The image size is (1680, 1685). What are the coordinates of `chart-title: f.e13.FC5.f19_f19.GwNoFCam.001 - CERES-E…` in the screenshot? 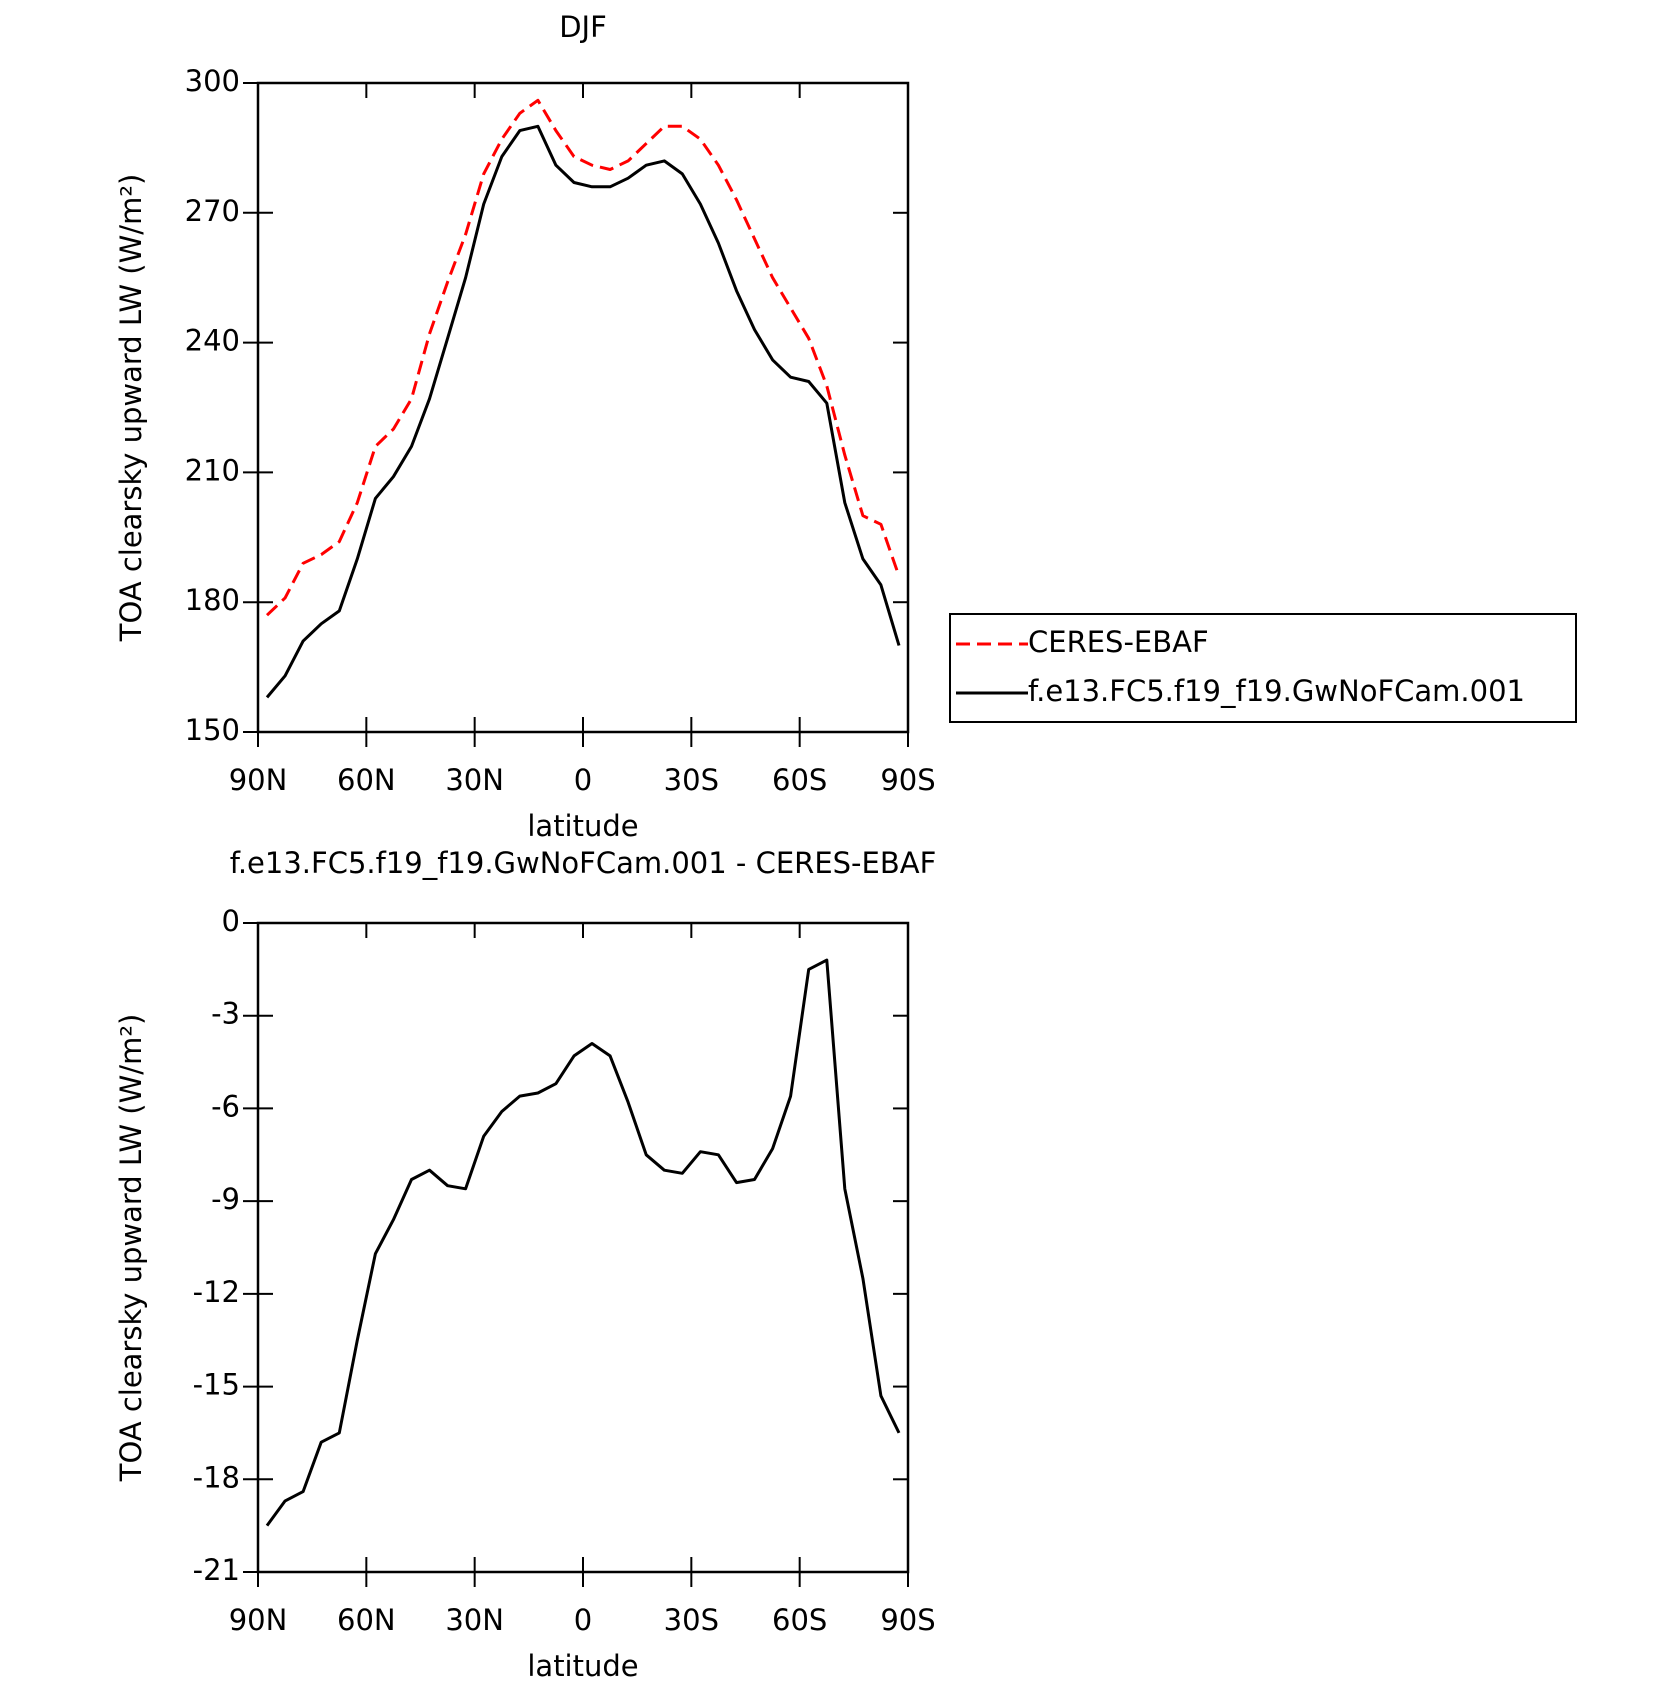 It's located at (583, 863).